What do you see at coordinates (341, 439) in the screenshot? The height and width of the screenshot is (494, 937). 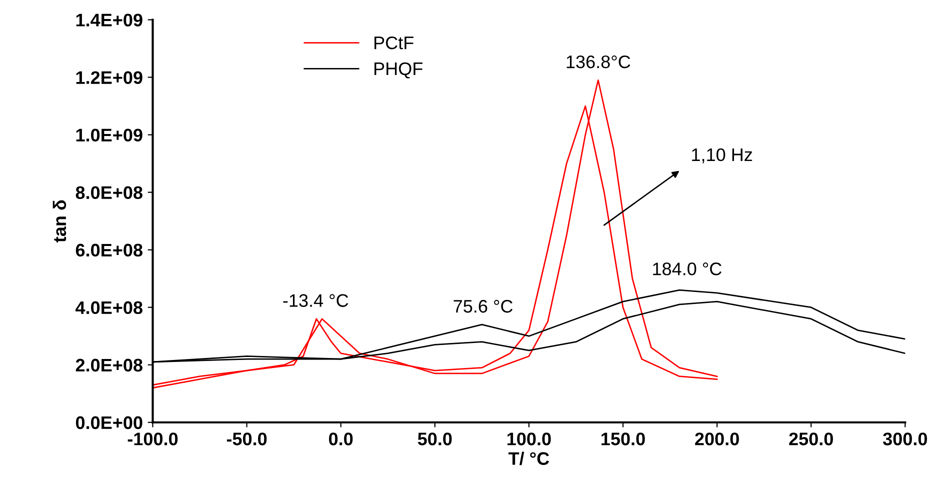 I see `x-tick-label: 0.0` at bounding box center [341, 439].